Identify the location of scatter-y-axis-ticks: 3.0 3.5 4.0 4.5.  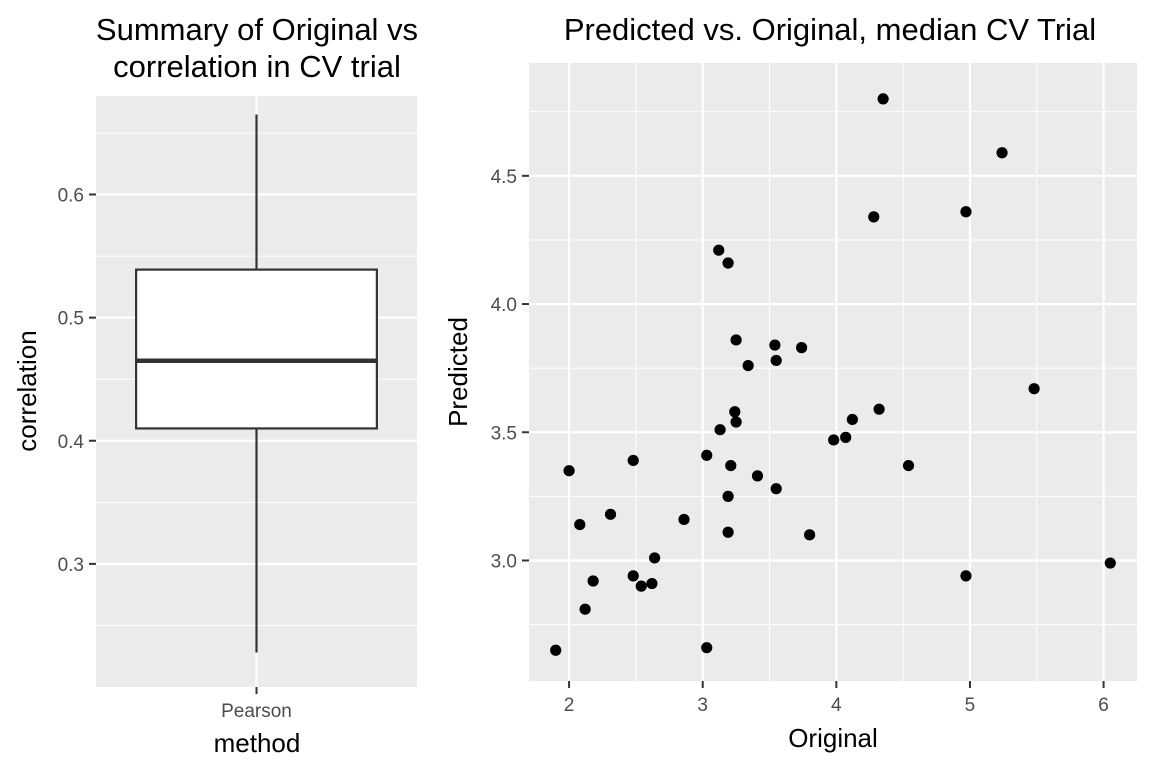
(510, 369).